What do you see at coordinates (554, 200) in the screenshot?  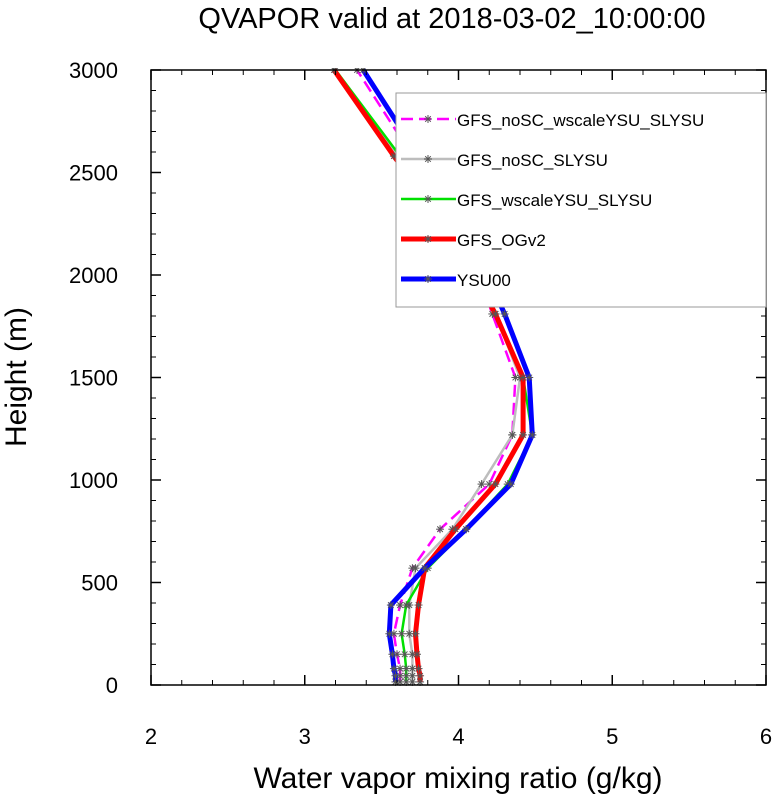 I see `legend-label-GFS_wscaleYSU_SLYSU: GFS_wscaleYSU_SLYSU` at bounding box center [554, 200].